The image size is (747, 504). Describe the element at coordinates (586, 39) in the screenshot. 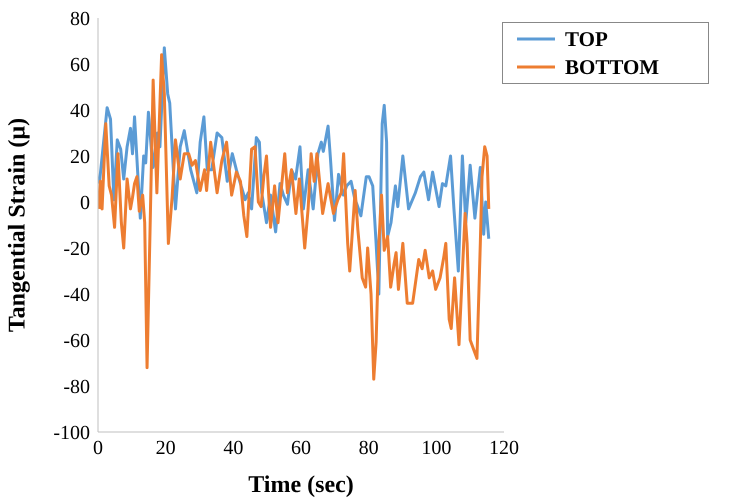

I see `legend-label: TOP` at that location.